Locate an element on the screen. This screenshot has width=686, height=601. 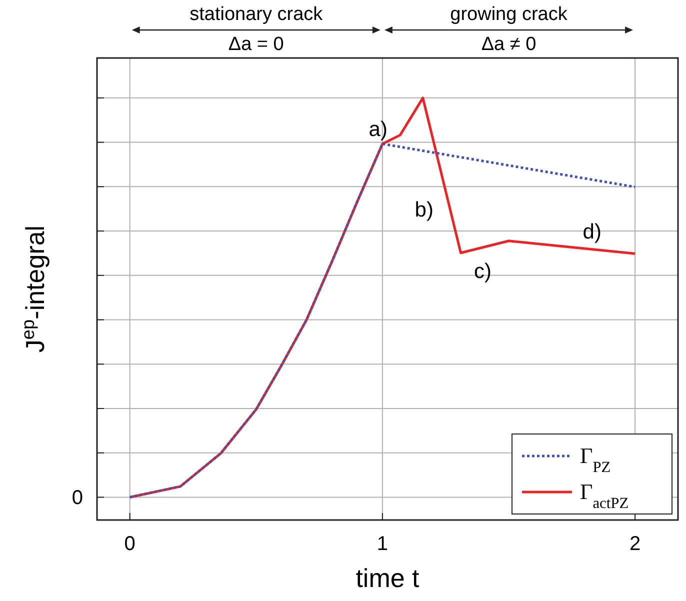
x-axis-title: time t is located at coordinates (388, 578).